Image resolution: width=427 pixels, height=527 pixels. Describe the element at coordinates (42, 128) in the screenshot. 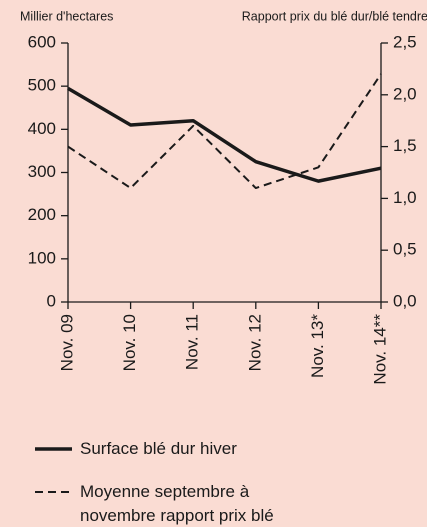

I see `y-tick-label: 400` at that location.